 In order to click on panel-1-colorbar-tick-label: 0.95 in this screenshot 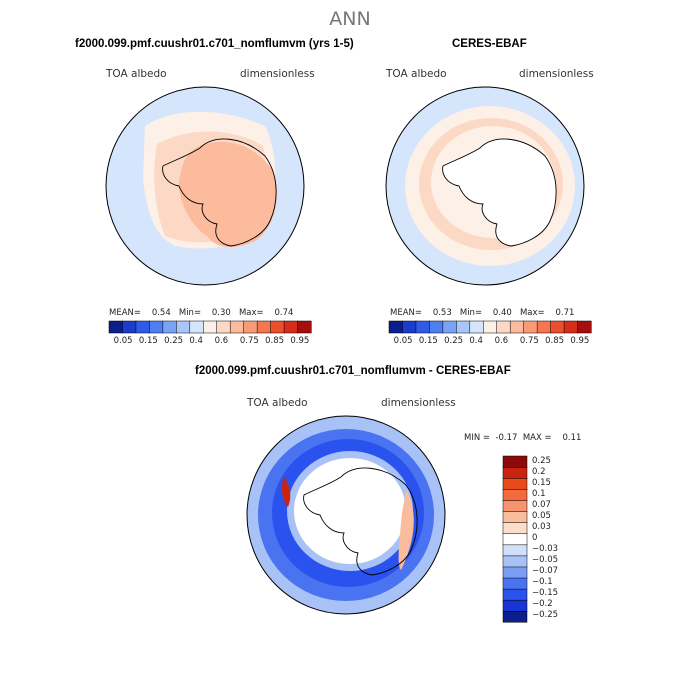, I will do `click(300, 341)`.